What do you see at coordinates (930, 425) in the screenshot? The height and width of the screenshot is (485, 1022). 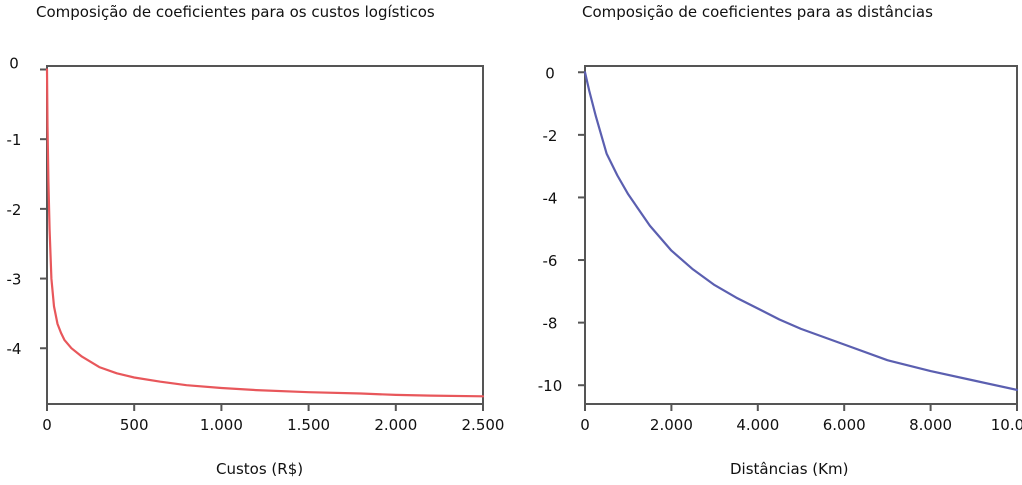 I see `x-tick-label: 8.000` at bounding box center [930, 425].